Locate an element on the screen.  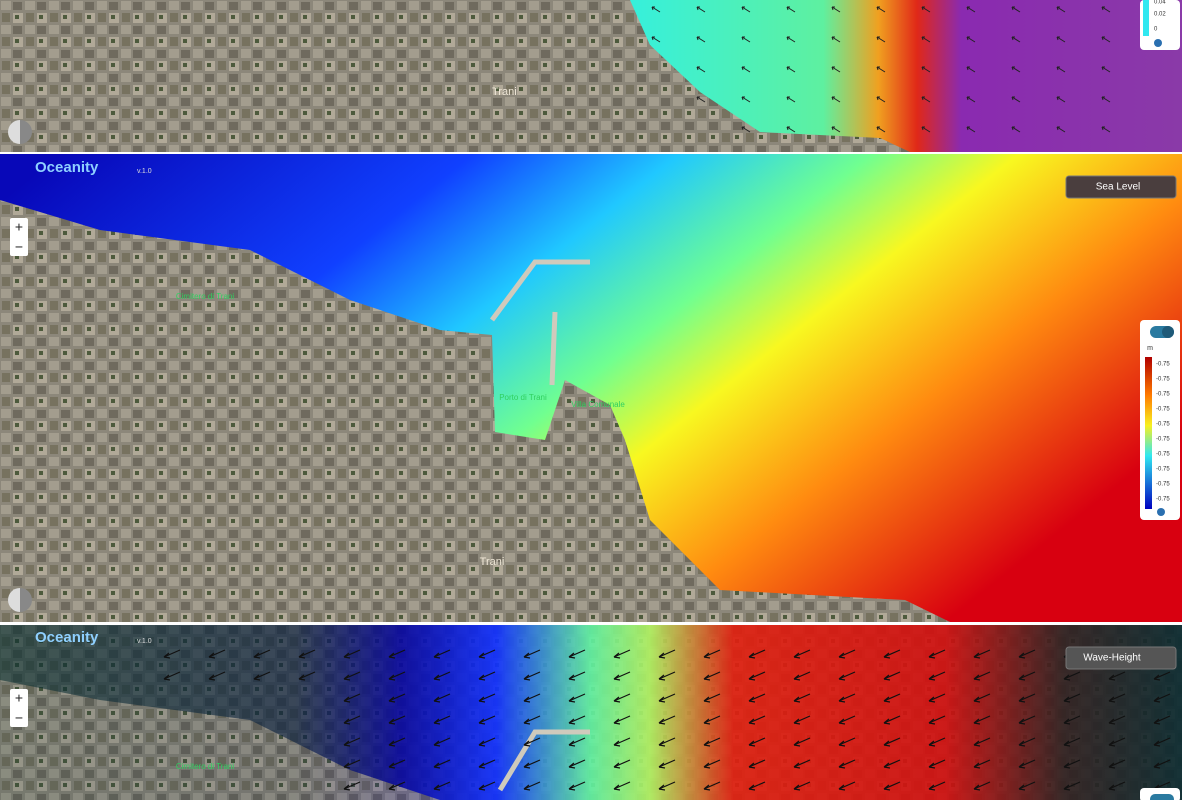
layer-button-label: Sea Level is located at coordinates (1118, 187).